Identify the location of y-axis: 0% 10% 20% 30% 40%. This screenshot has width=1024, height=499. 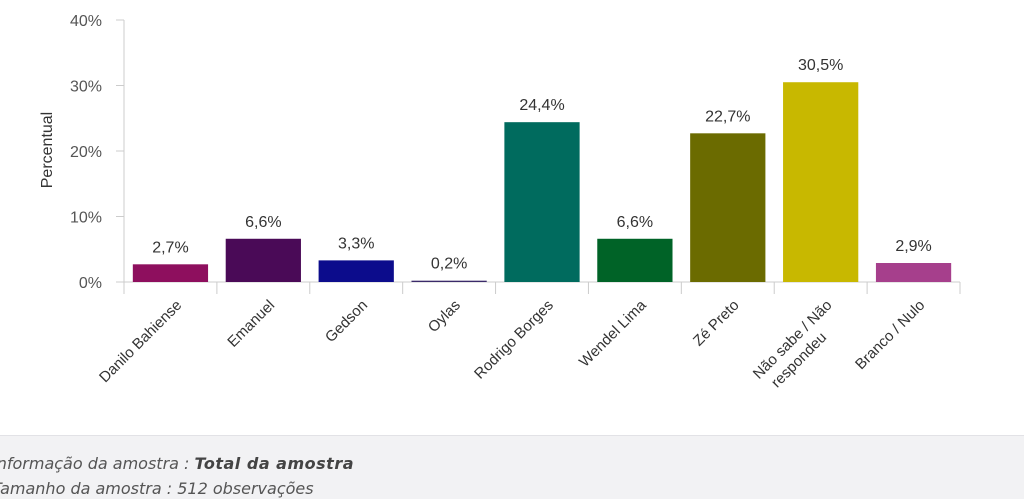
(97, 152).